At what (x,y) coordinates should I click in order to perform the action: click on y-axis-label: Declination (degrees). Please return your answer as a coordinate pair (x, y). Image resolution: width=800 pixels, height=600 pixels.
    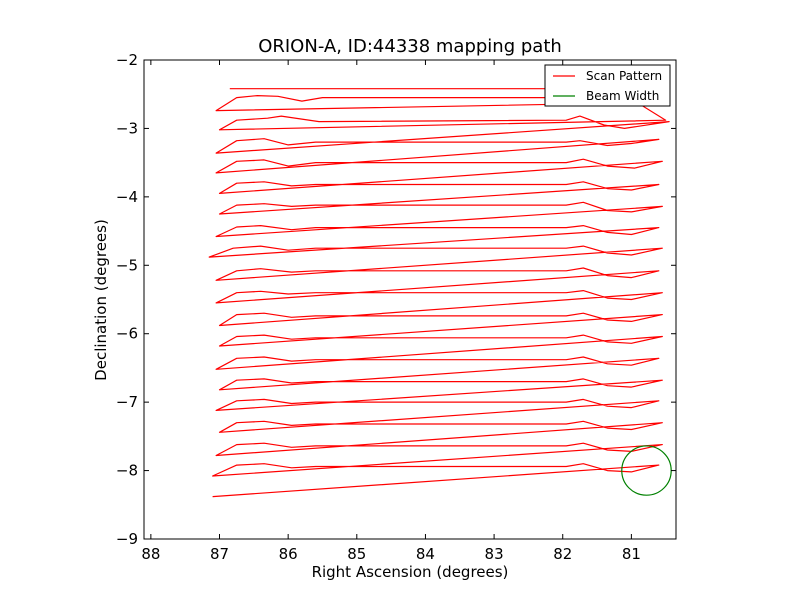
    Looking at the image, I should click on (101, 300).